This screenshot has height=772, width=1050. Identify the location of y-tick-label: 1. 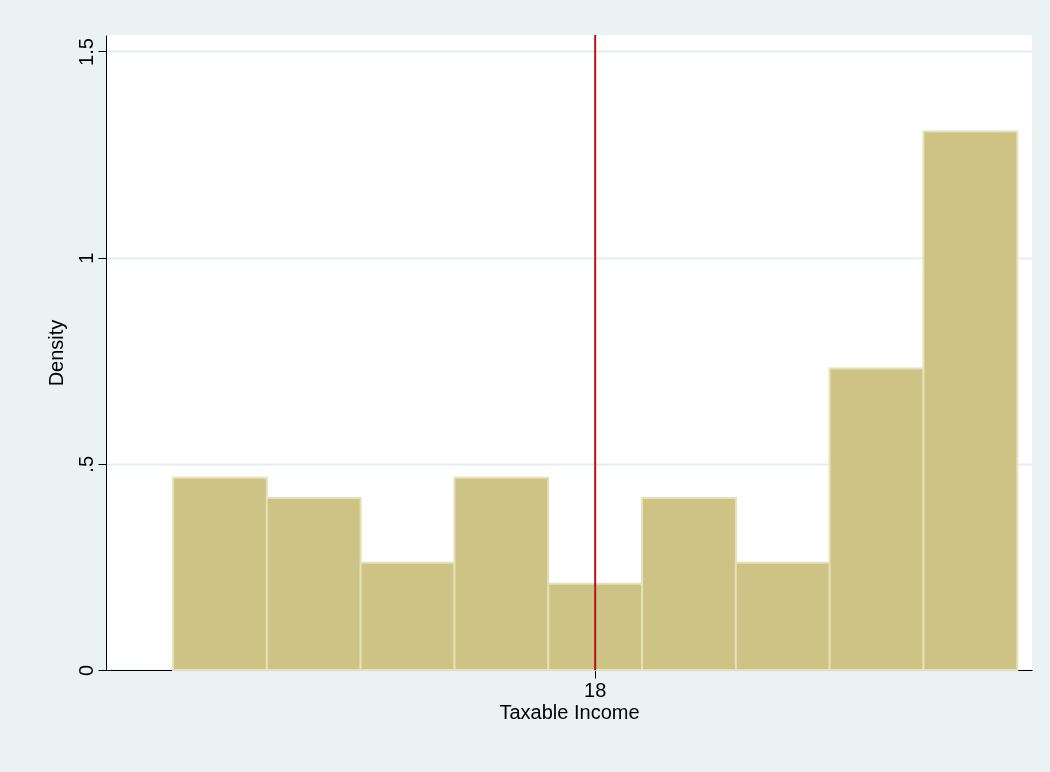
(85, 258).